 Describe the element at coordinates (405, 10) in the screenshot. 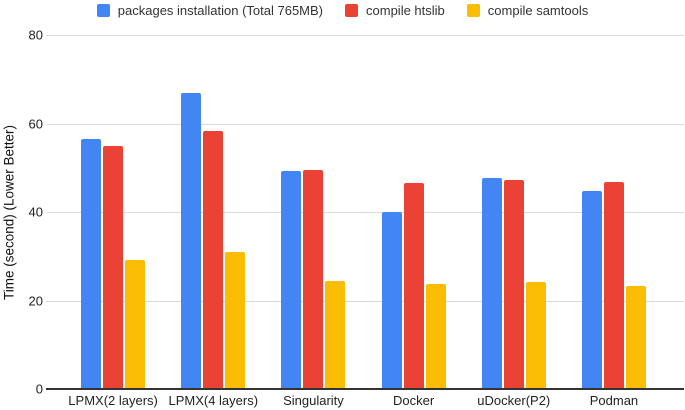

I see `legend-label: compile htslib` at that location.